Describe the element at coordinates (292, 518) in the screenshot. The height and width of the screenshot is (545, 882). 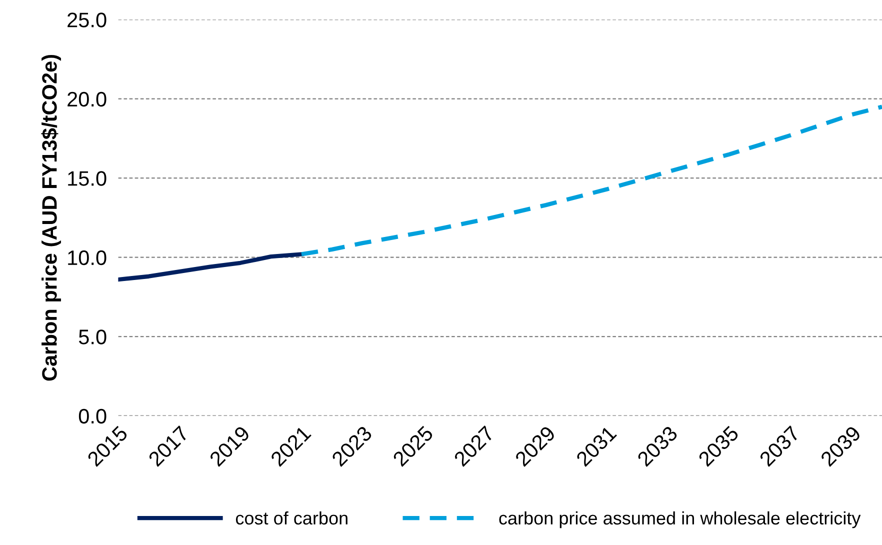
I see `legend-label: cost of carbon` at that location.